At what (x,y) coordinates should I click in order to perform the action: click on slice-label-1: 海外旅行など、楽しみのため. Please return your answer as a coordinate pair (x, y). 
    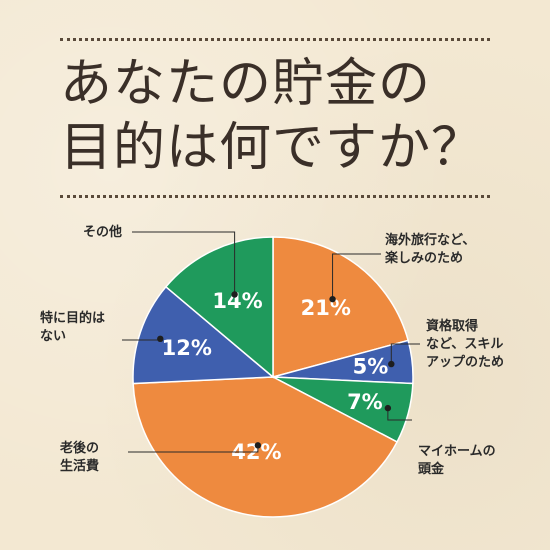
    Looking at the image, I should click on (429, 249).